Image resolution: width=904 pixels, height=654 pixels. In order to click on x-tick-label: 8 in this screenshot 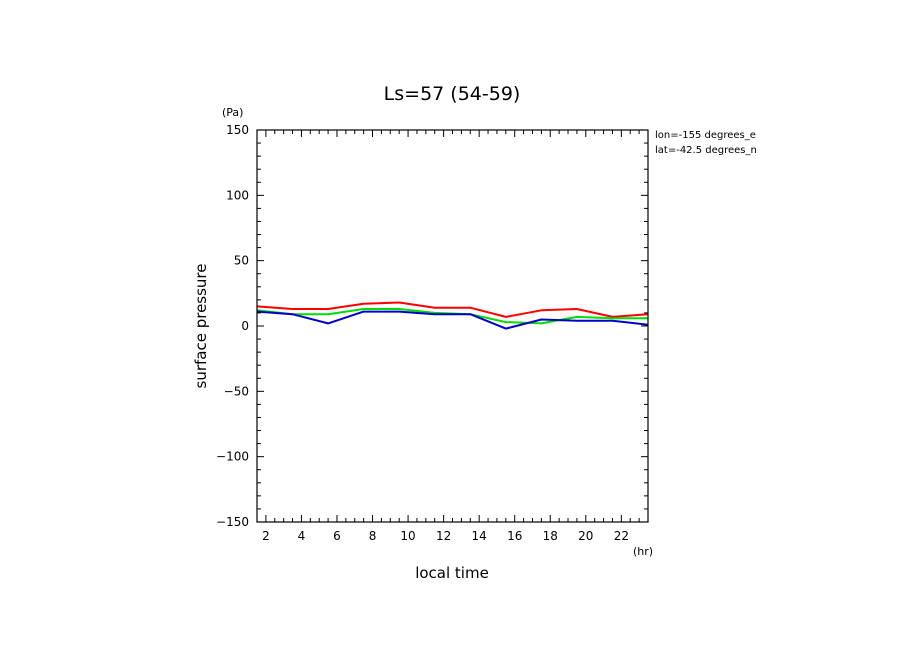, I will do `click(373, 536)`.